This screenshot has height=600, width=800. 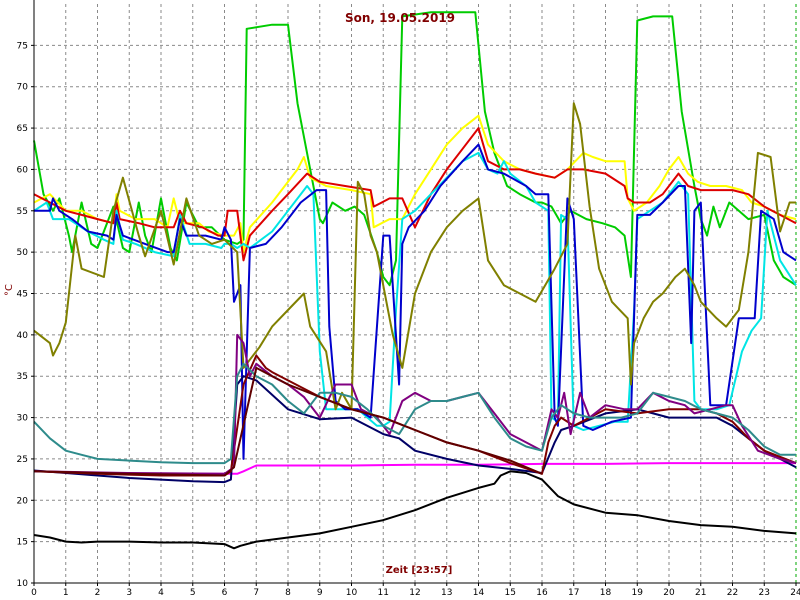 I want to click on y-tick-label: 30, so click(x=23, y=419).